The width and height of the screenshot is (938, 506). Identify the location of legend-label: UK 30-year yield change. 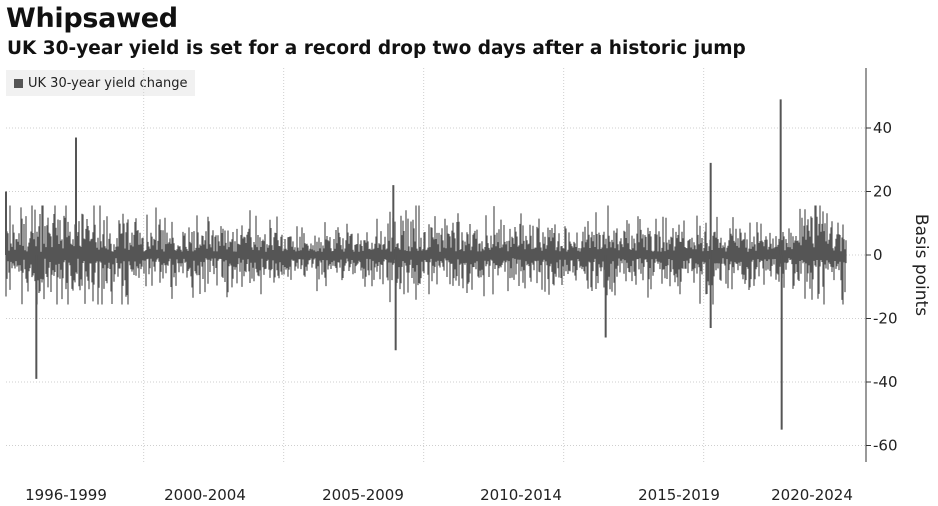
(108, 83).